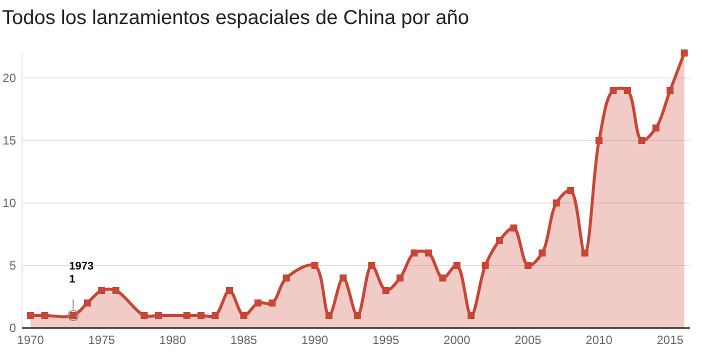 Image resolution: width=702 pixels, height=354 pixels. I want to click on x-tick-label: 2005, so click(528, 340).